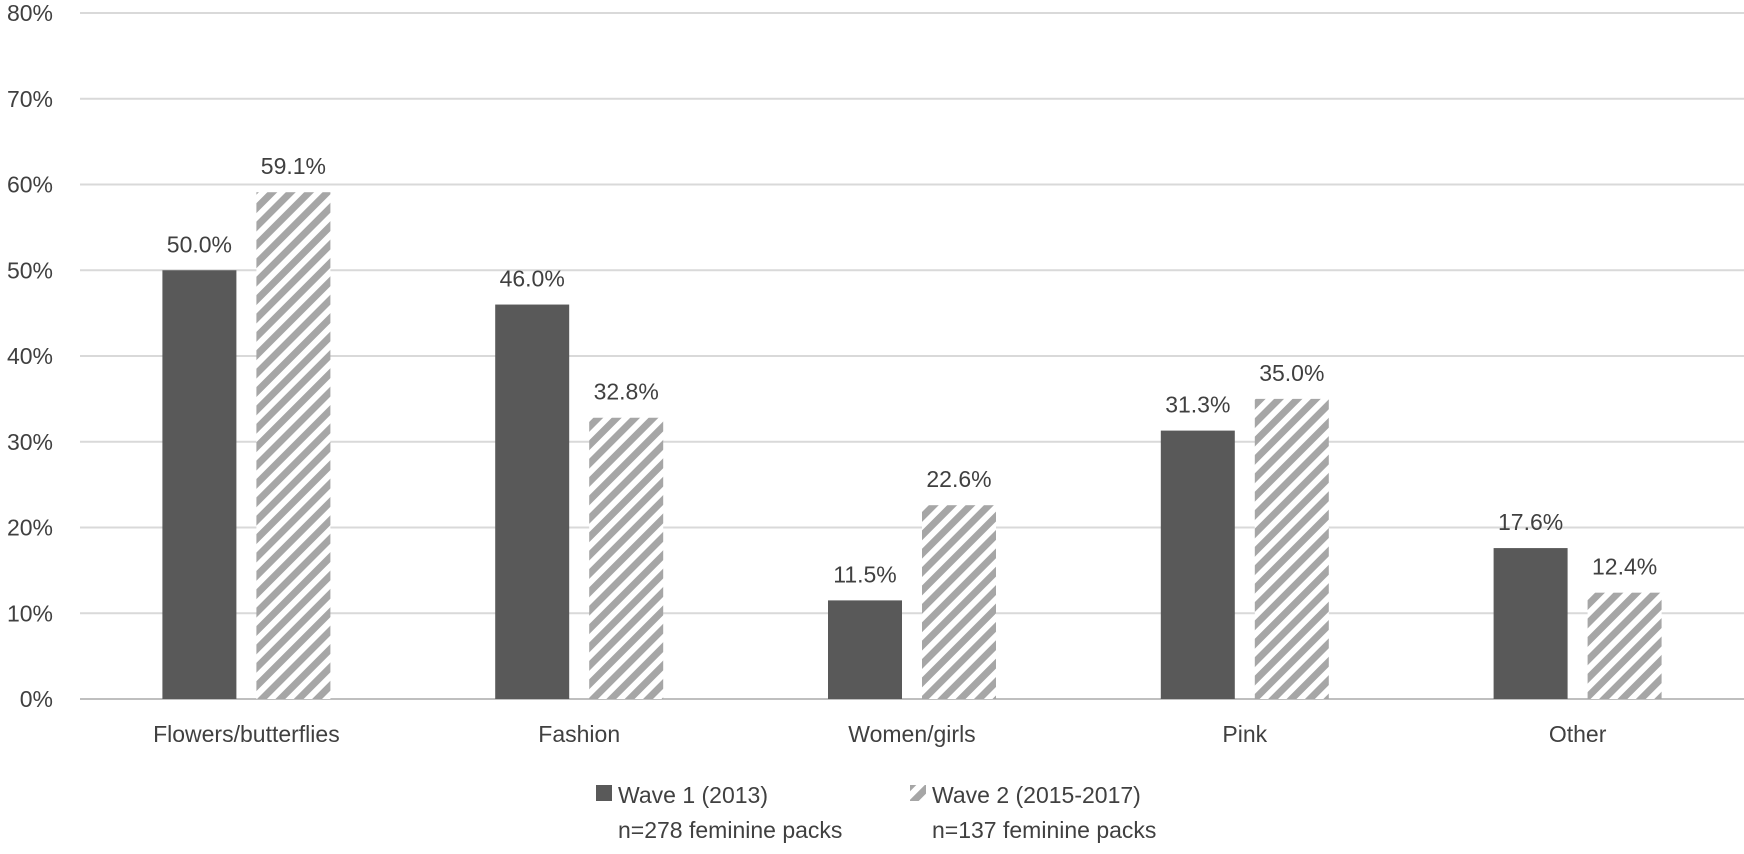 The image size is (1744, 854). I want to click on y-tick-label: 80%, so click(30, 13).